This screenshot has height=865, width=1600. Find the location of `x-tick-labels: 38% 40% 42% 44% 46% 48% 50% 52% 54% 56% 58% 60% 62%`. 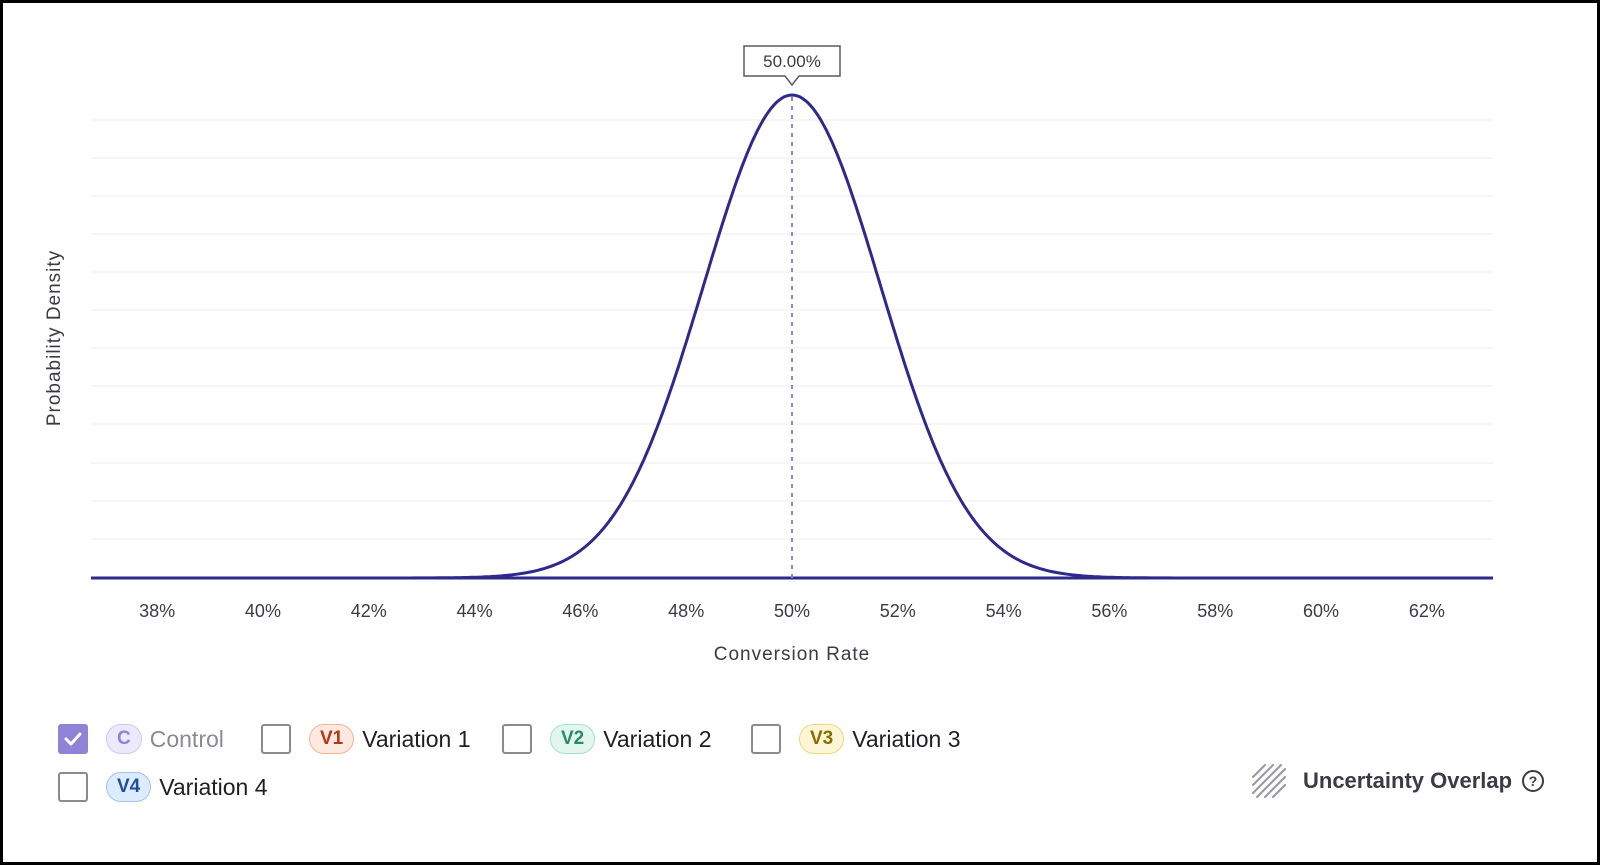

x-tick-labels: 38% 40% 42% 44% 46% 48% 50% 52% 54% 56% 58% 60% 62% is located at coordinates (792, 611).